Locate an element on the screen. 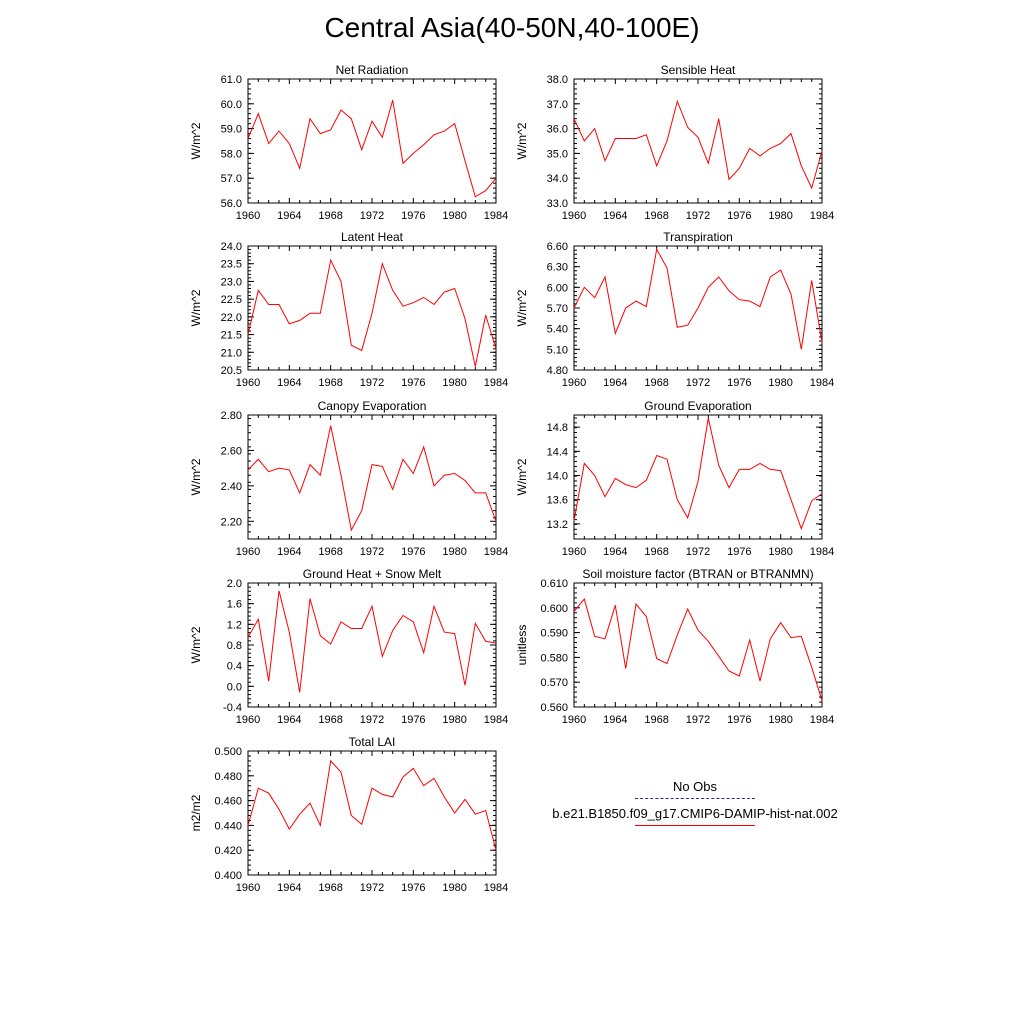 The height and width of the screenshot is (1024, 1024). chart-title: Transpiration is located at coordinates (698, 237).